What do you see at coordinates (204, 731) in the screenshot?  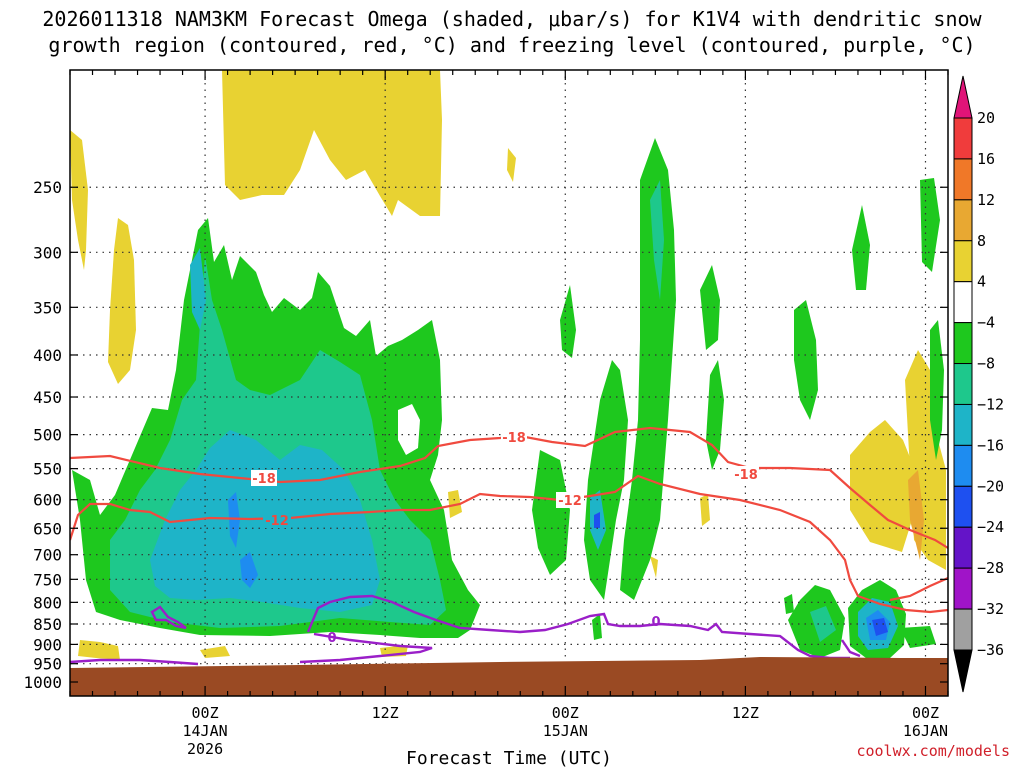 I see `x-tick-label: 14JAN` at bounding box center [204, 731].